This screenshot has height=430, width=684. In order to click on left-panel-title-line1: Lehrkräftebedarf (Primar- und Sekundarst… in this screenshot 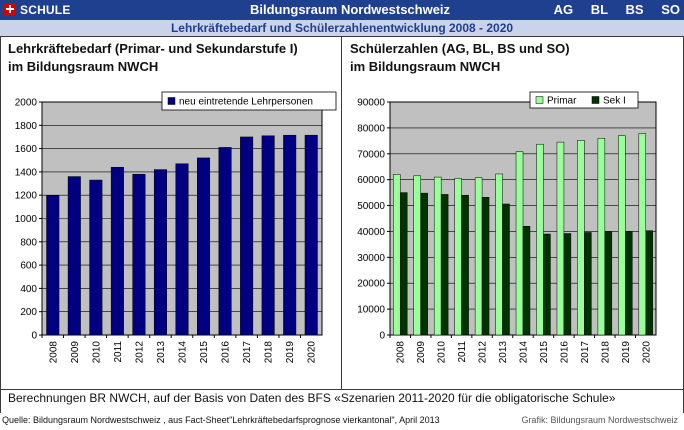, I will do `click(153, 48)`.